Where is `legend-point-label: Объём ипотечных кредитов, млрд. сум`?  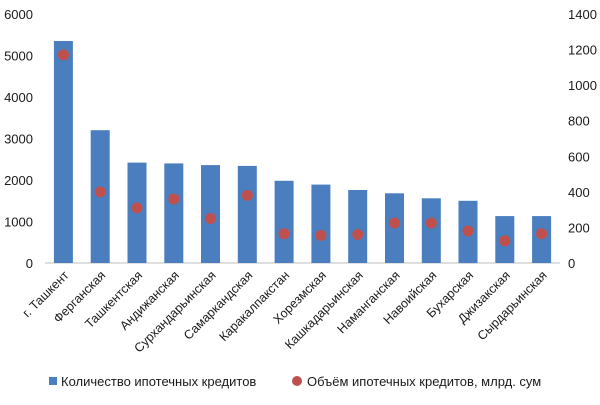 legend-point-label: Объём ипотечных кредитов, млрд. сум is located at coordinates (424, 381).